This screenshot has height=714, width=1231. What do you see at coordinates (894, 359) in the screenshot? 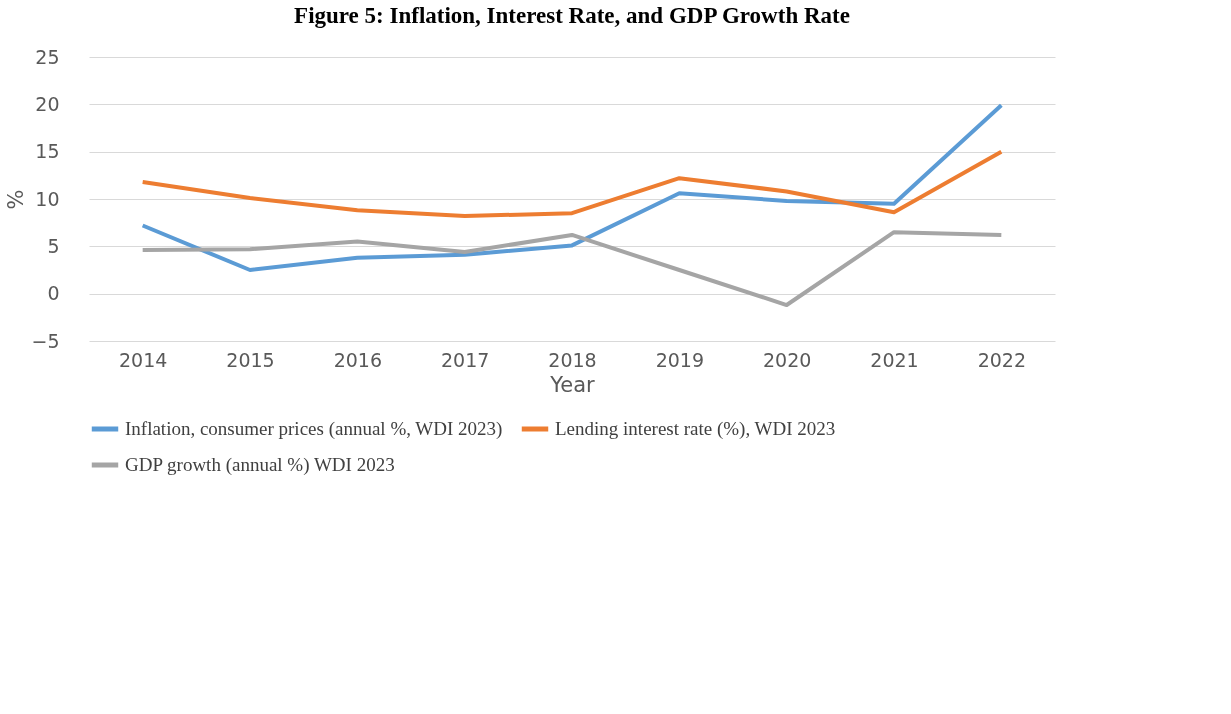
I see `x-tick-label: 2021` at bounding box center [894, 359].